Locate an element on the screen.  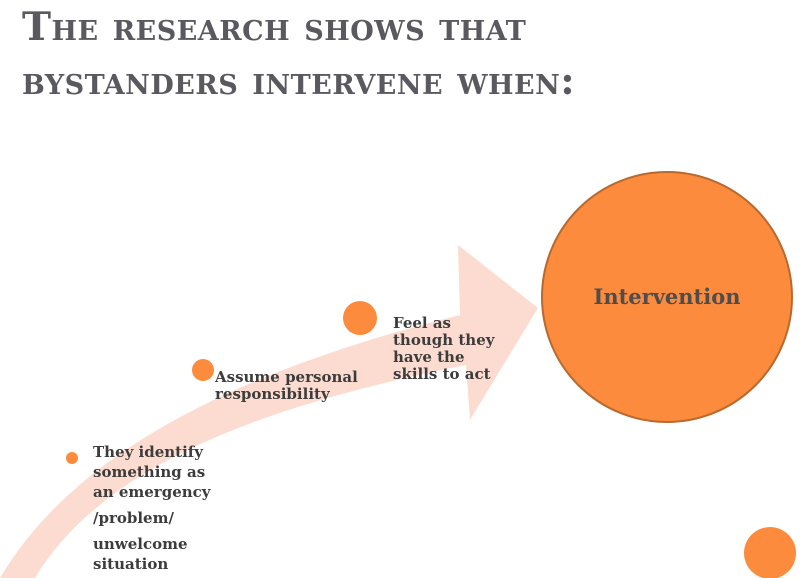
step-responsibility-line-1: Assume personal is located at coordinates (286, 377).